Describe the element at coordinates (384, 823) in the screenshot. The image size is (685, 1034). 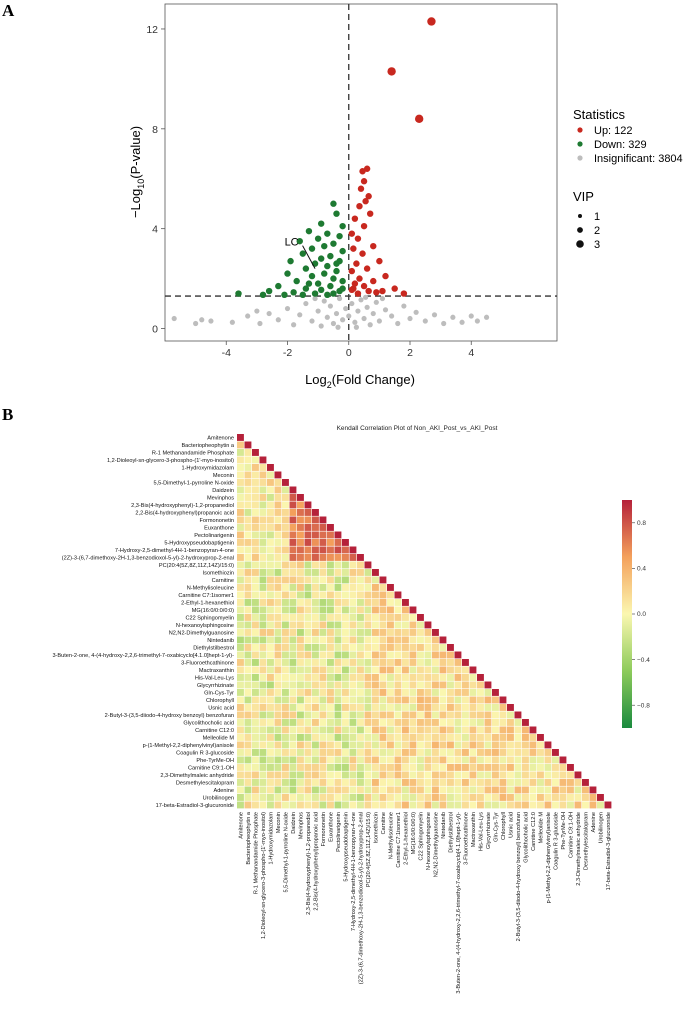
I see `heatmap-column-label: Carnitine` at that location.